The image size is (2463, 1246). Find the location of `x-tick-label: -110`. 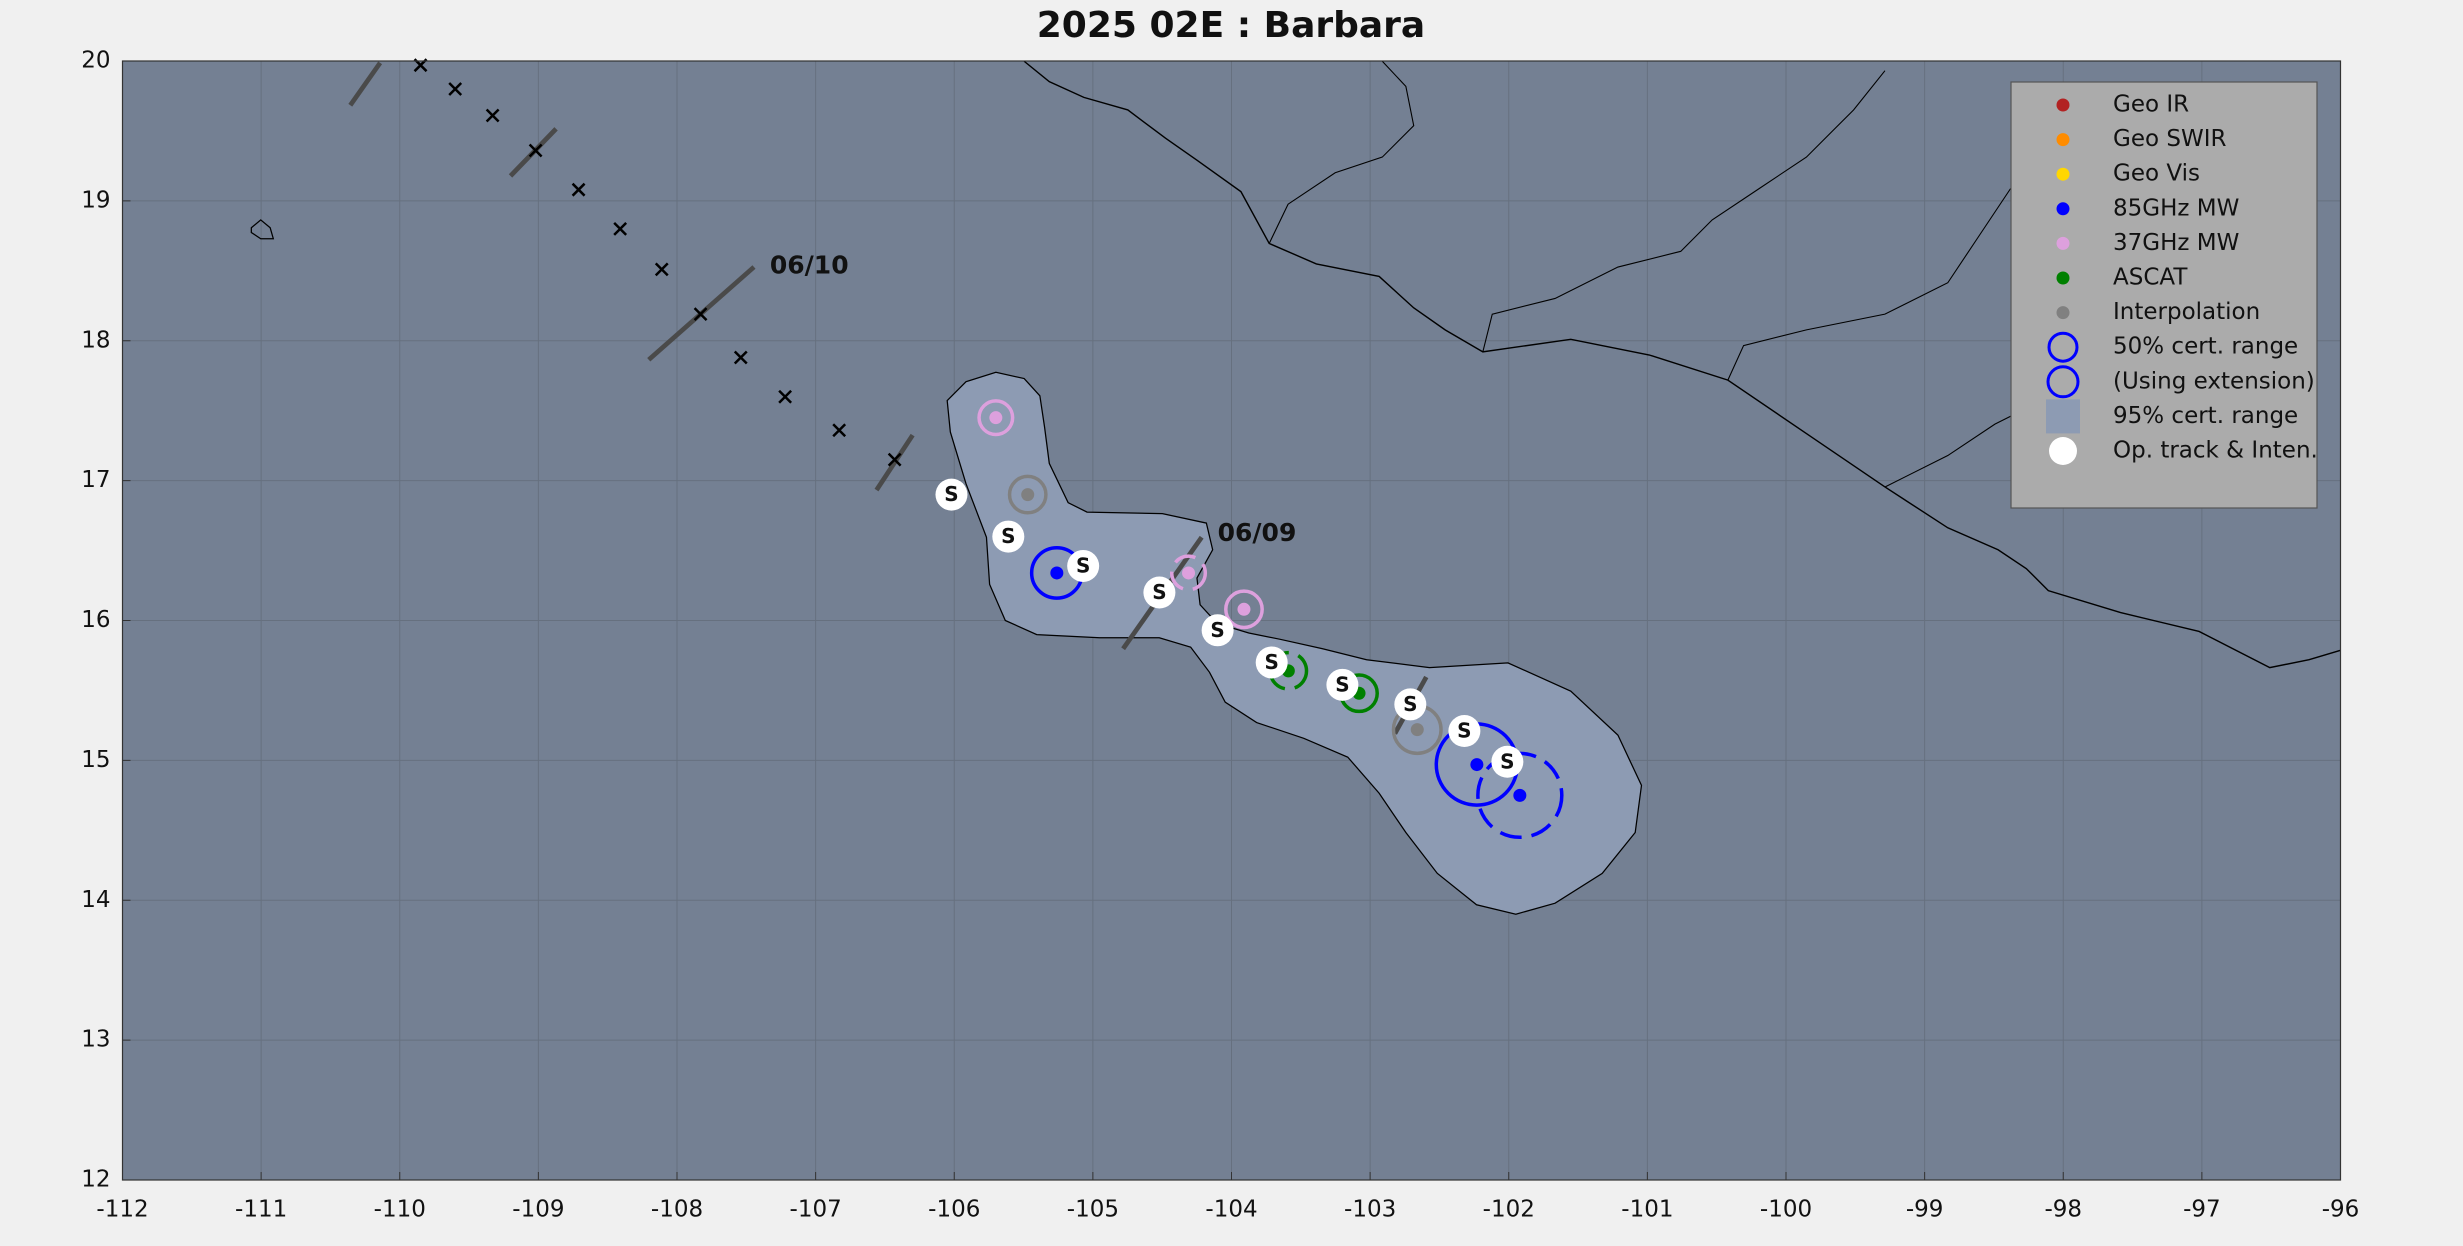

x-tick-label: -110 is located at coordinates (400, 1210).